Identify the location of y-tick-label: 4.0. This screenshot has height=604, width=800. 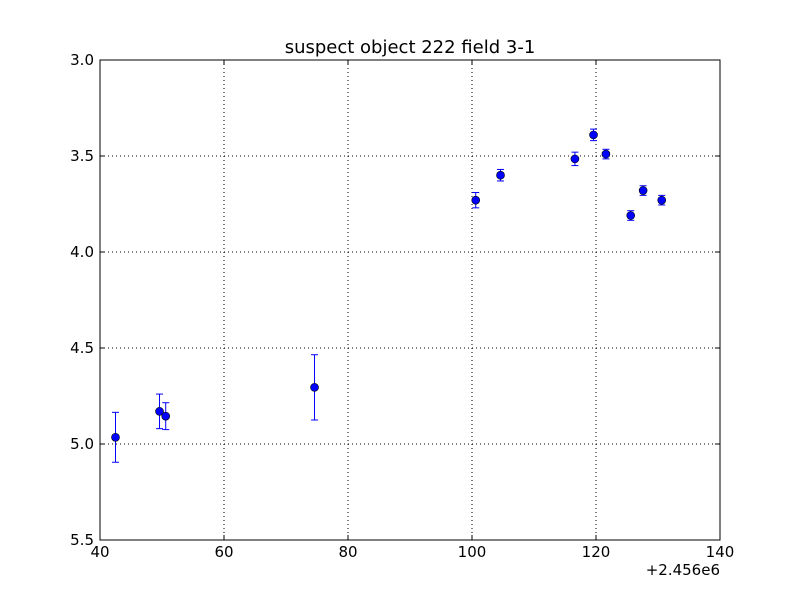
(82, 252).